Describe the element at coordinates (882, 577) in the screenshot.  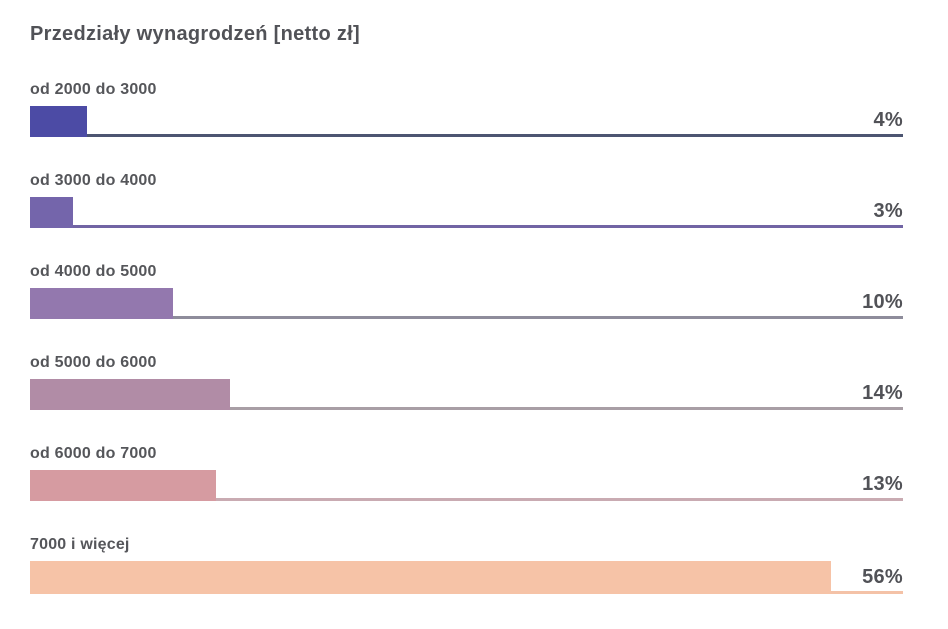
I see `value-label: 56%` at that location.